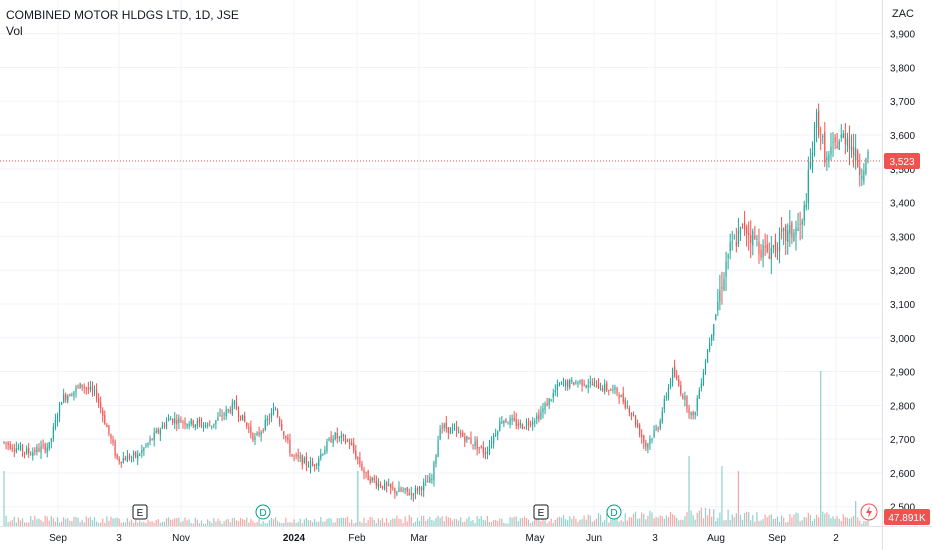  I want to click on y-tick-label: 2,500, so click(902, 508).